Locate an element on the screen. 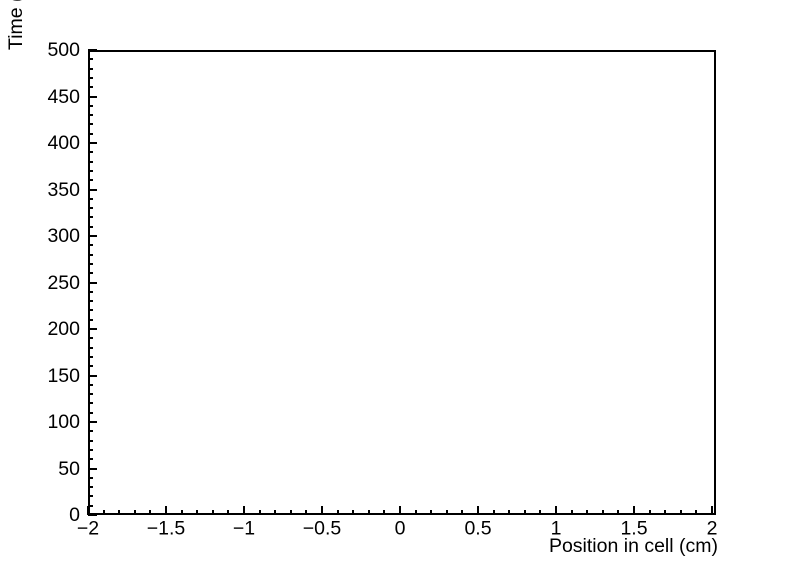 The height and width of the screenshot is (572, 796). x-tick-label: 0.5 is located at coordinates (477, 529).